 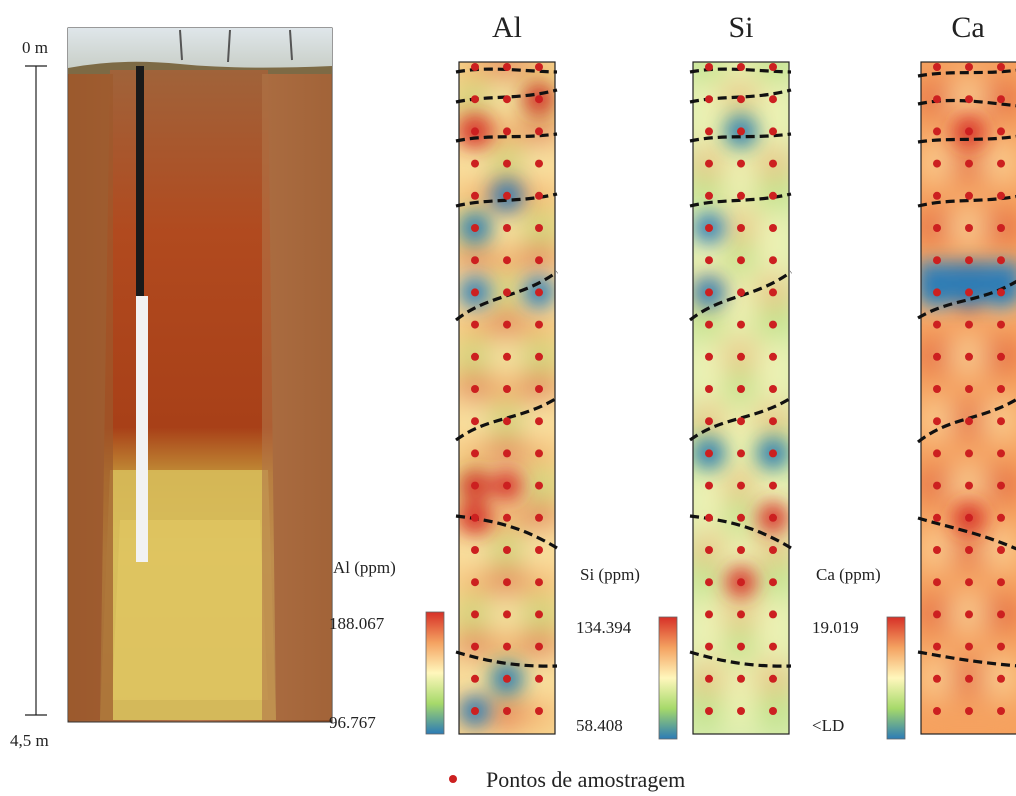 I want to click on colorbar-min-label: 96.767, so click(x=352, y=722).